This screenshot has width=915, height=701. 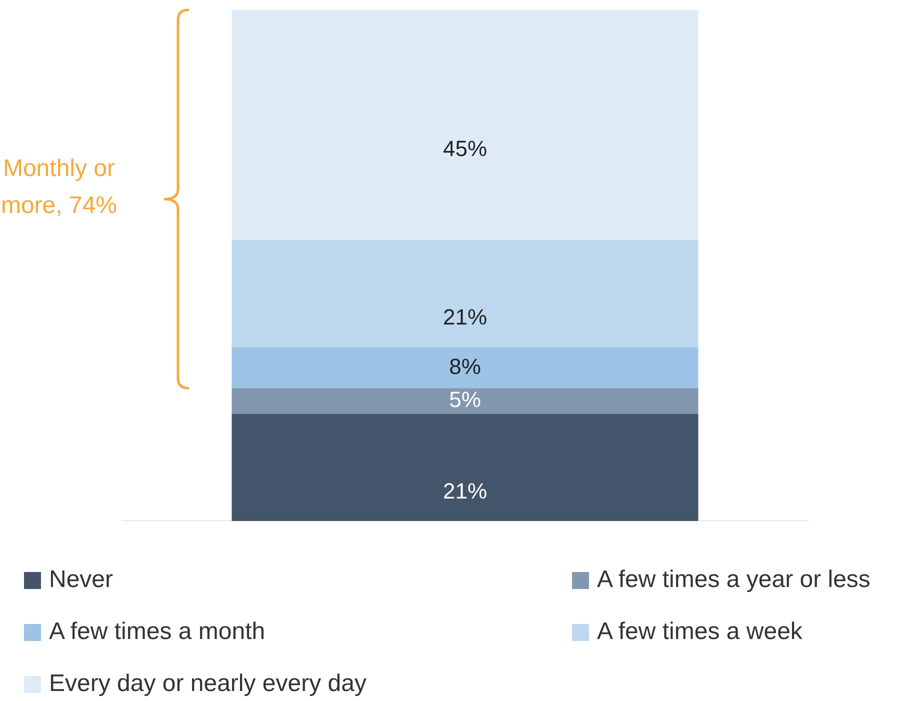 I want to click on data-label: 8%, so click(x=465, y=366).